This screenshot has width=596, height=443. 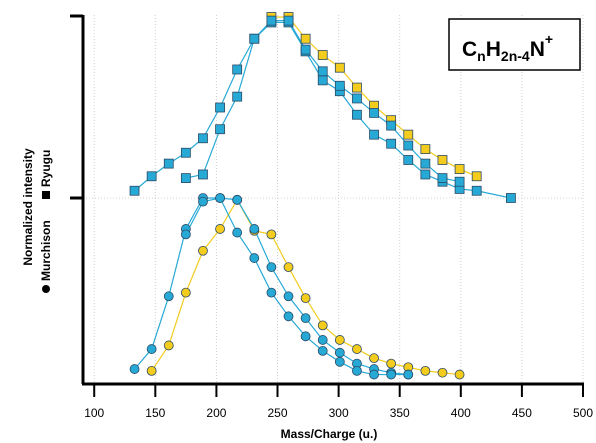 I want to click on x-ticks: 100 150 200 250 300 350 400 450 500, so click(x=338, y=402).